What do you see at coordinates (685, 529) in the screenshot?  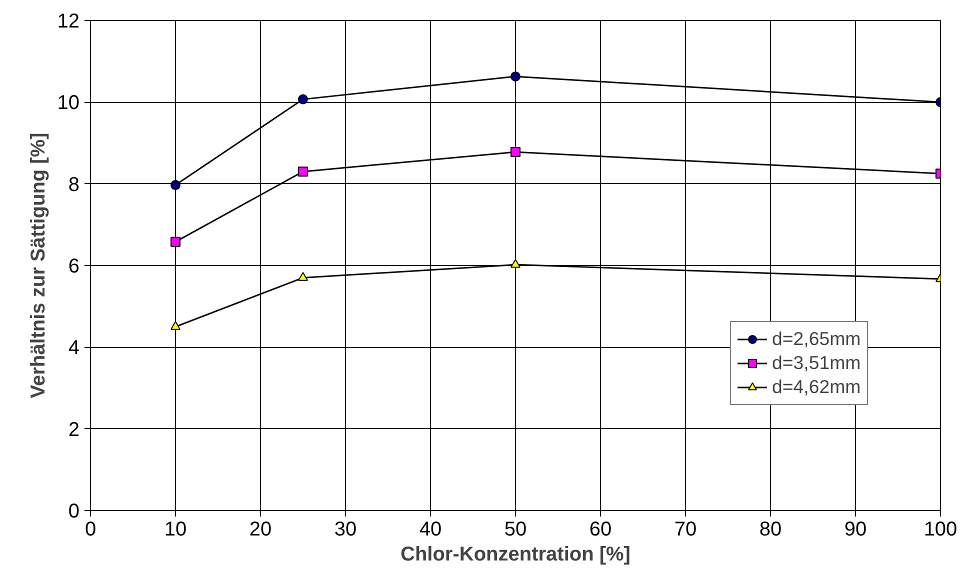 I see `x-tick-label: 70` at bounding box center [685, 529].